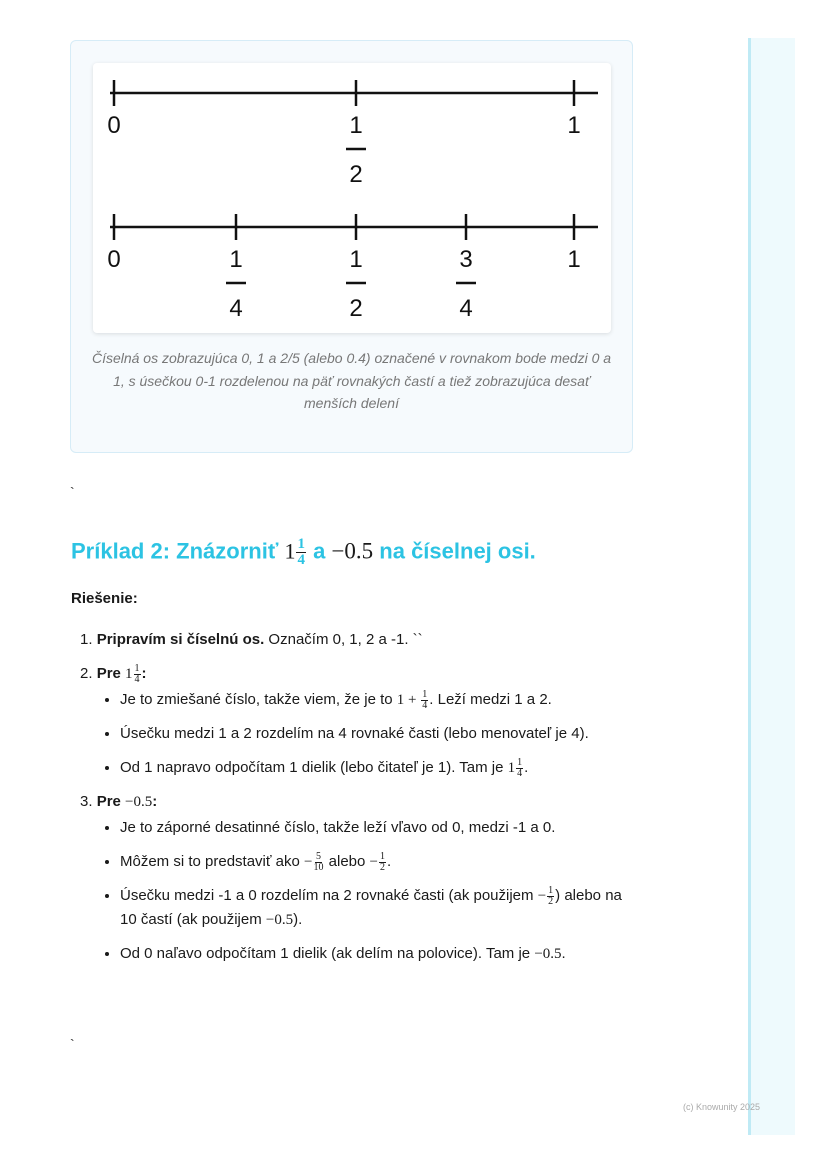 This screenshot has width=828, height=1171. Describe the element at coordinates (465, 259) in the screenshot. I see `tick-label-num: 3` at that location.